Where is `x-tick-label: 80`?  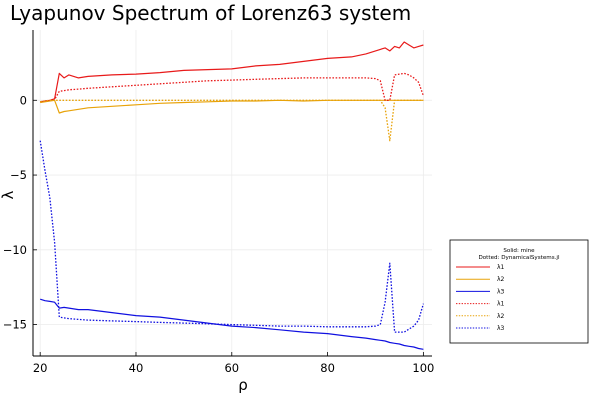 x-tick-label: 80 is located at coordinates (327, 368).